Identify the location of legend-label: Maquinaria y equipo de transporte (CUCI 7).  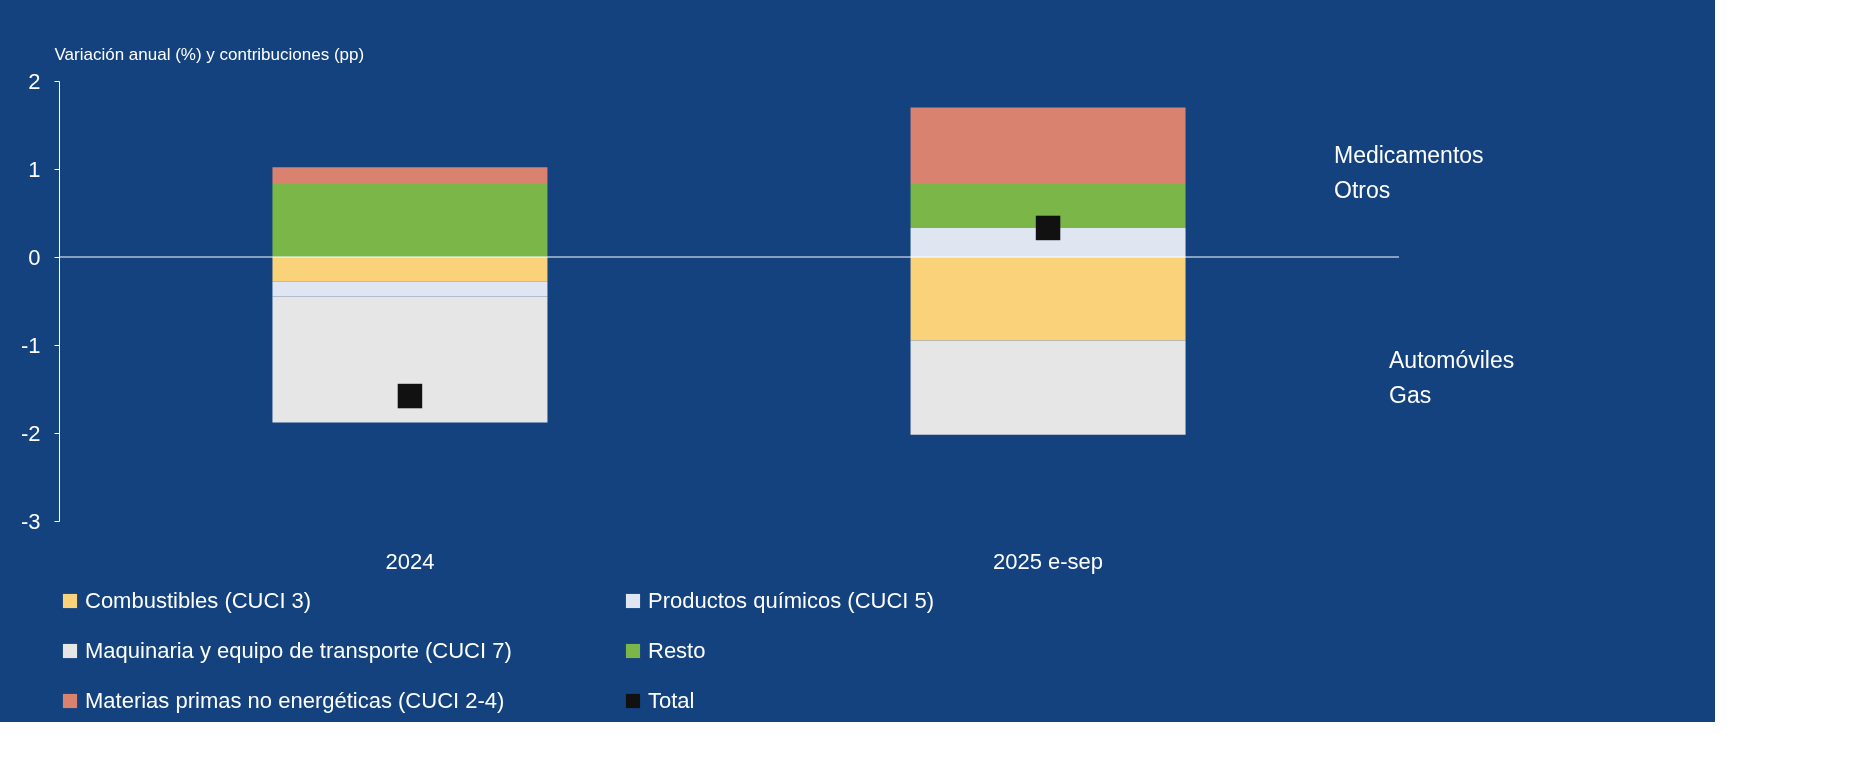
(298, 650).